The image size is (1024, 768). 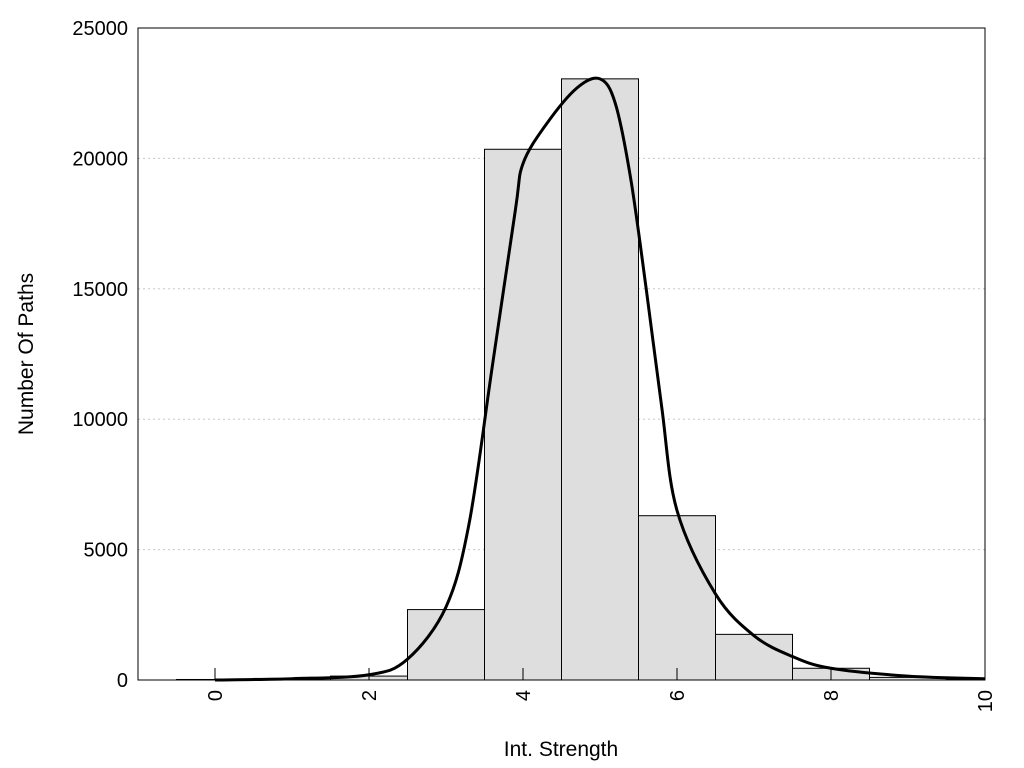 I want to click on x-tick-label: 8, so click(x=832, y=695).